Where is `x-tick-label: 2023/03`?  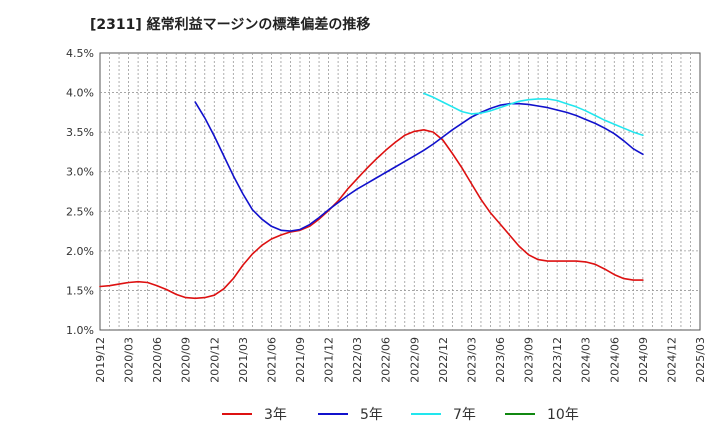 x-tick-label: 2023/03 is located at coordinates (471, 360).